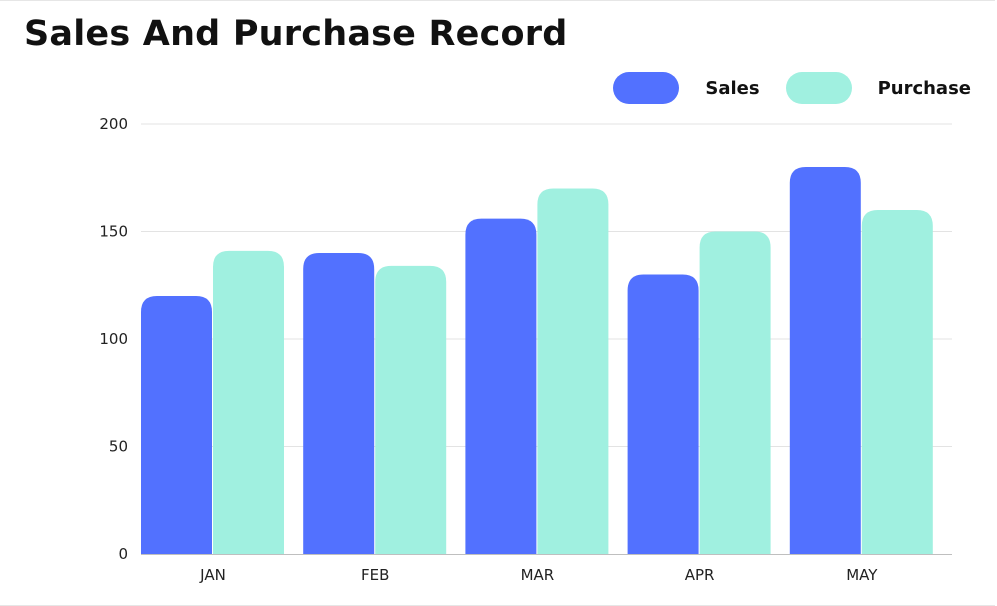 The width and height of the screenshot is (997, 606). I want to click on legend-swatch-sales, so click(646, 88).